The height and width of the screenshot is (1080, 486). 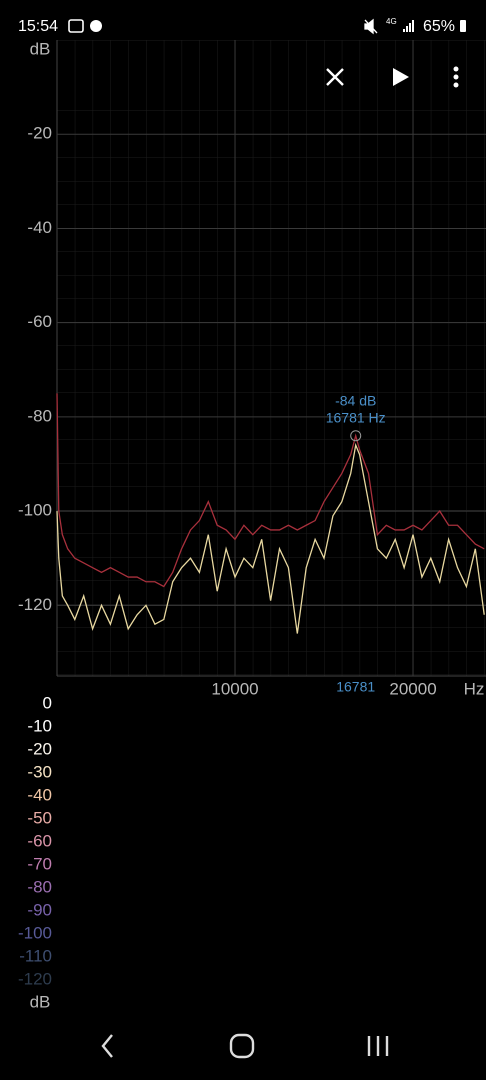 What do you see at coordinates (39, 794) in the screenshot?
I see `colorbar-label: -40` at bounding box center [39, 794].